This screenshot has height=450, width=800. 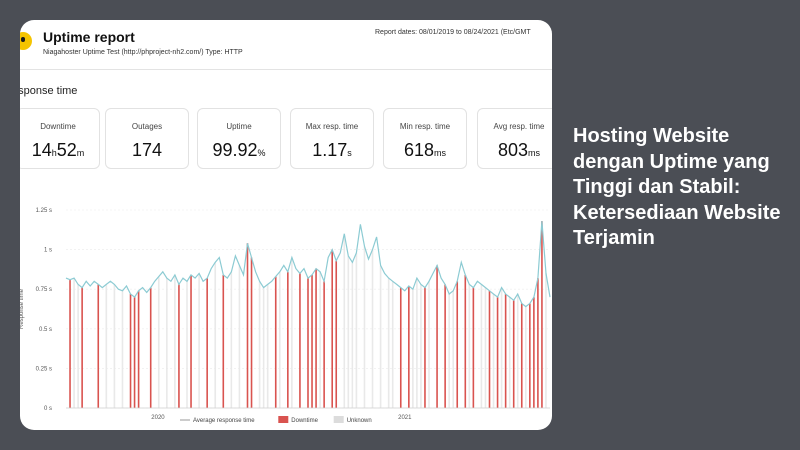 I want to click on legend-label: Unknown, so click(x=359, y=421).